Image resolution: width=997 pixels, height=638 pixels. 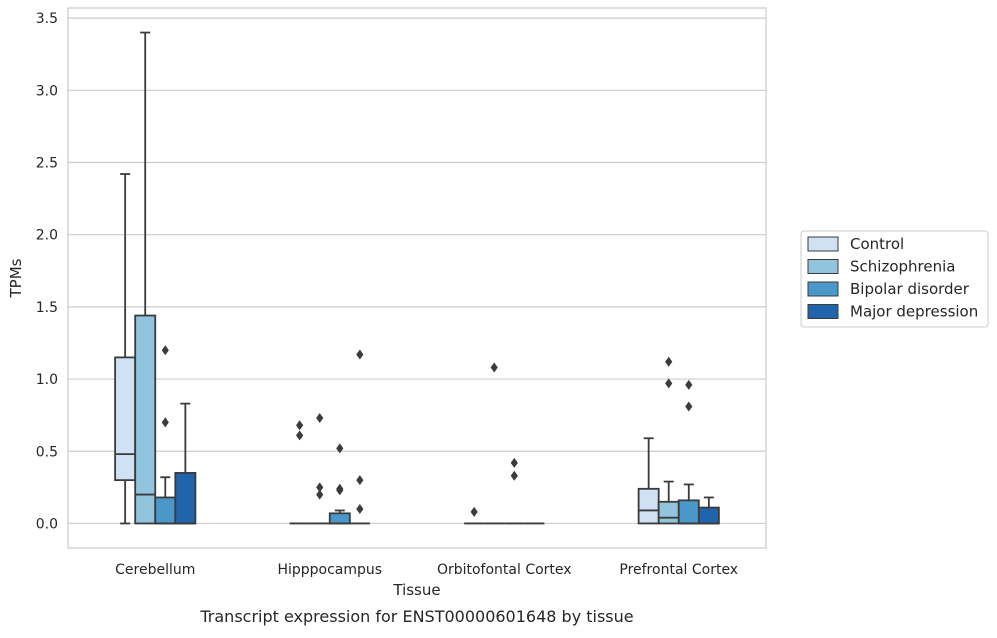 What do you see at coordinates (902, 267) in the screenshot?
I see `legend-label: Schizophrenia` at bounding box center [902, 267].